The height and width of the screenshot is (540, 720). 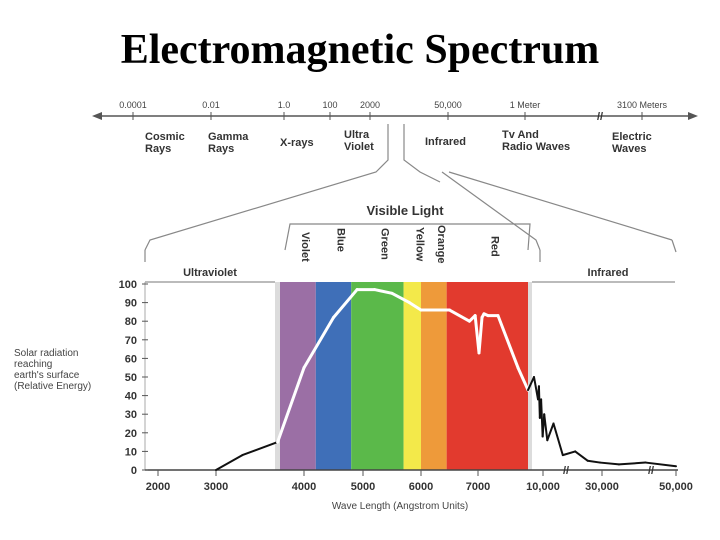 What do you see at coordinates (525, 105) in the screenshot?
I see `scale-tick-label: 1 Meter` at bounding box center [525, 105].